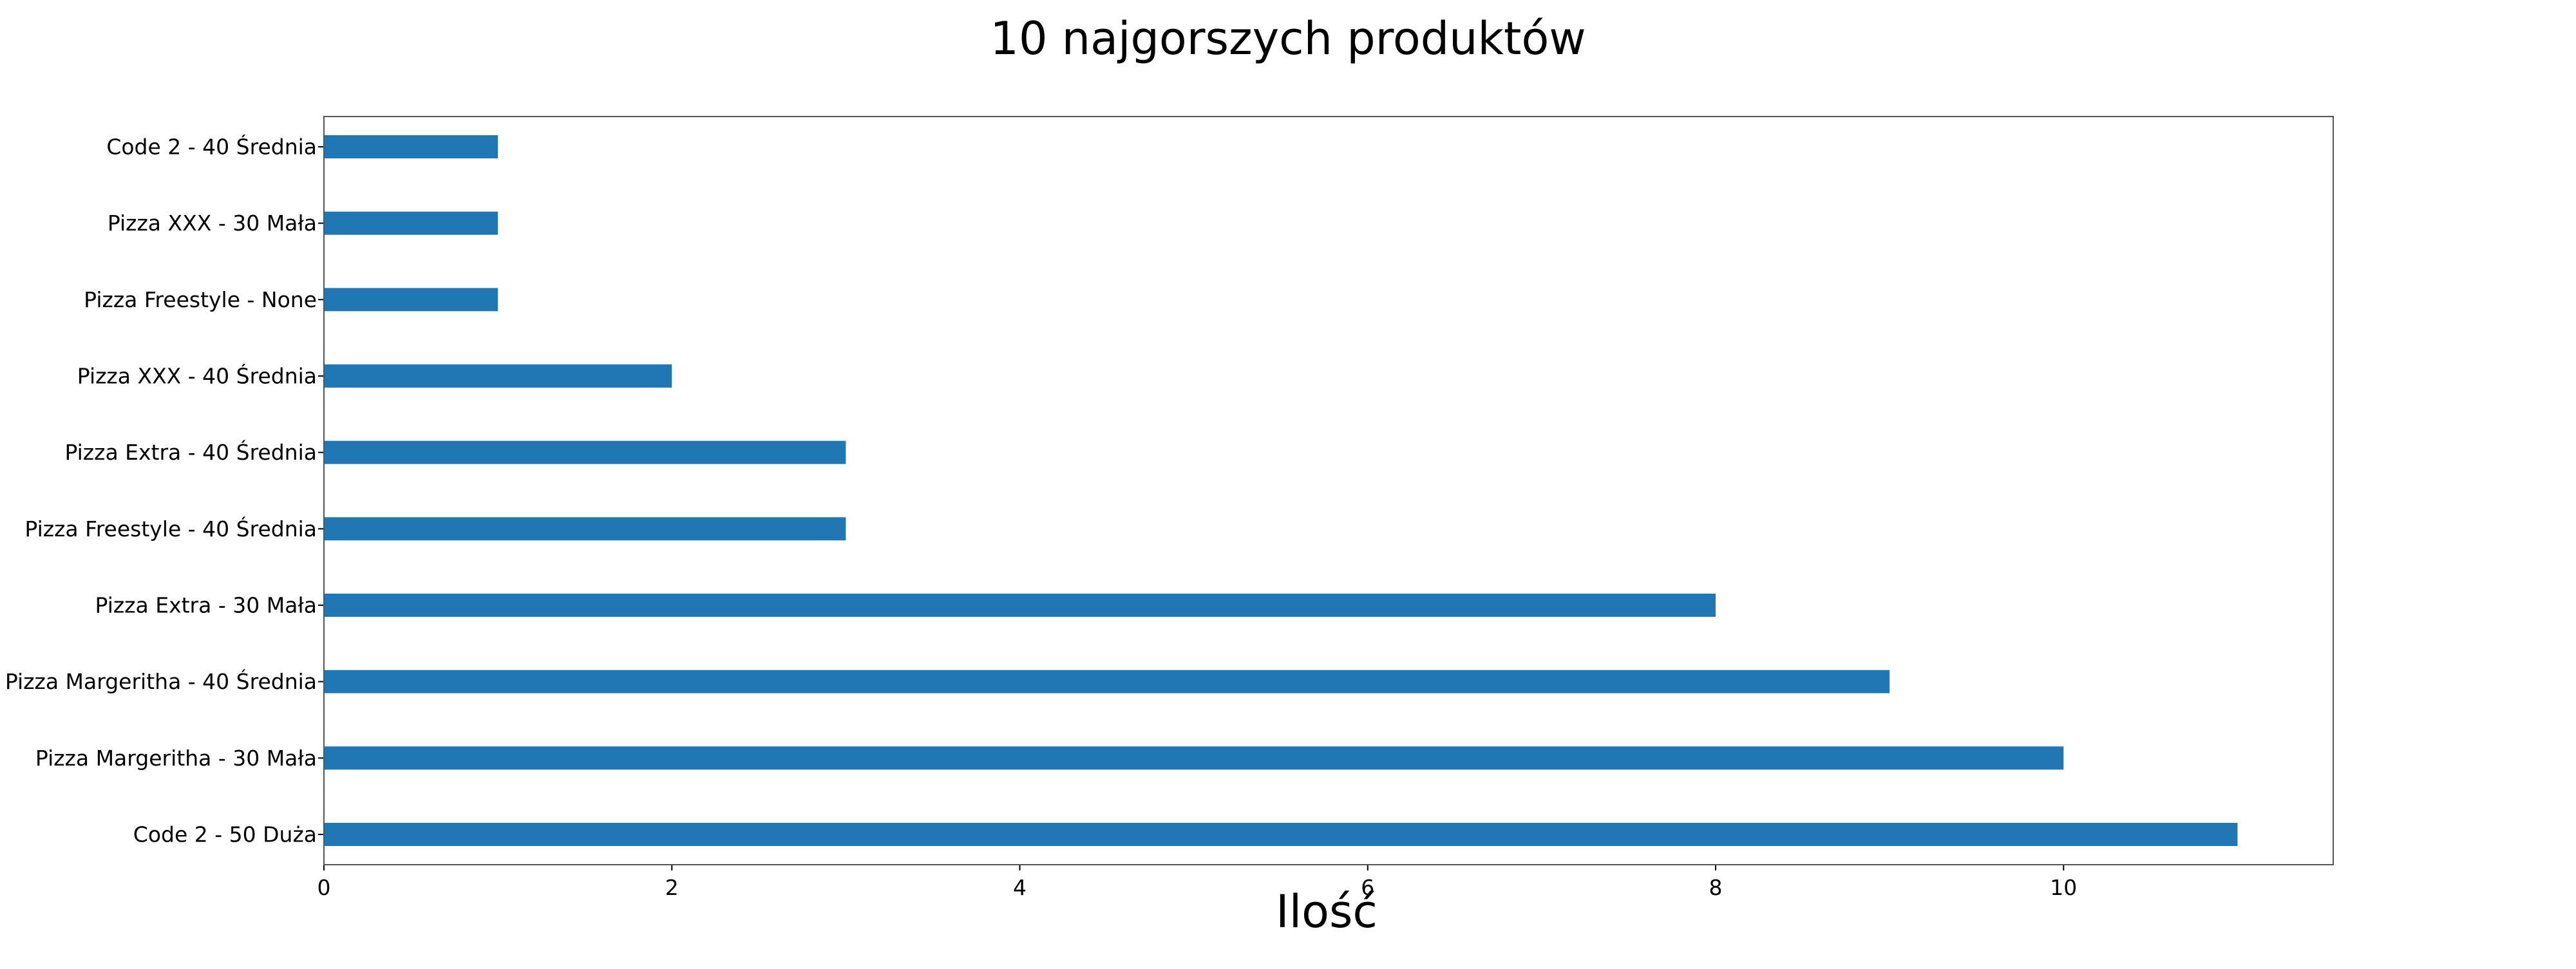  Describe the element at coordinates (197, 376) in the screenshot. I see `y-tick-label: Pizza XXX - 40 Średnia` at that location.